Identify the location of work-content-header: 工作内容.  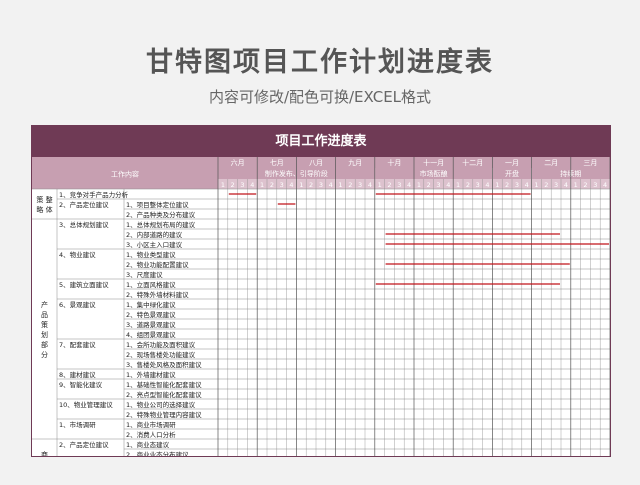
(125, 174).